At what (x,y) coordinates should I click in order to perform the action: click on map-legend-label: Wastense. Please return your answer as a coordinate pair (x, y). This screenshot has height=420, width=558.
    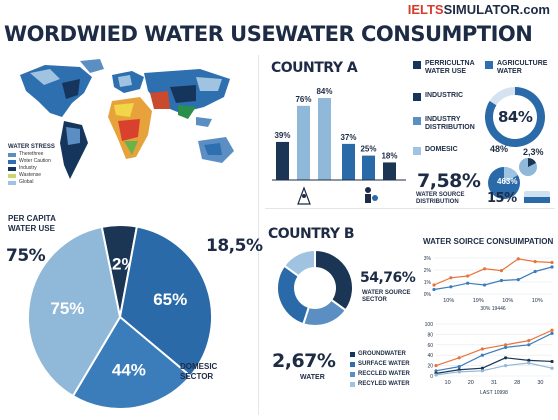
    Looking at the image, I should click on (30, 175).